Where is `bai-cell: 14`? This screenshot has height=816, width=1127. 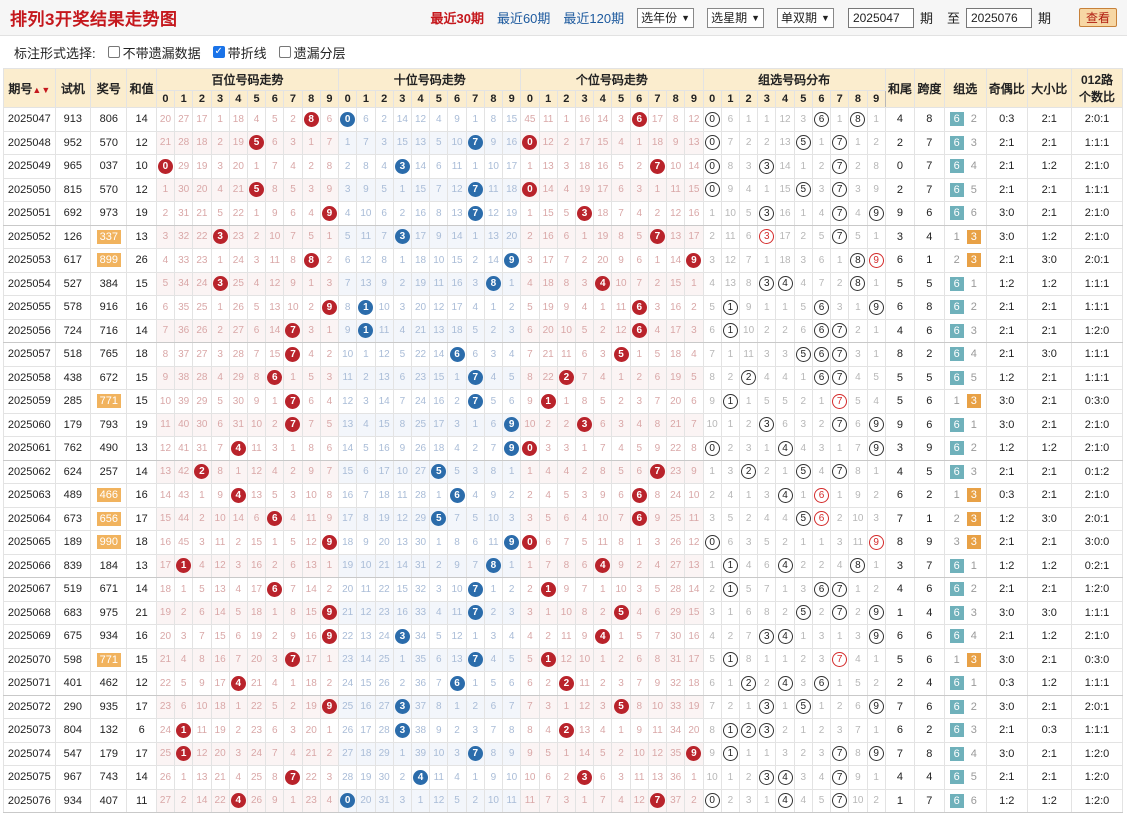
bai-cell: 14 is located at coordinates (202, 800).